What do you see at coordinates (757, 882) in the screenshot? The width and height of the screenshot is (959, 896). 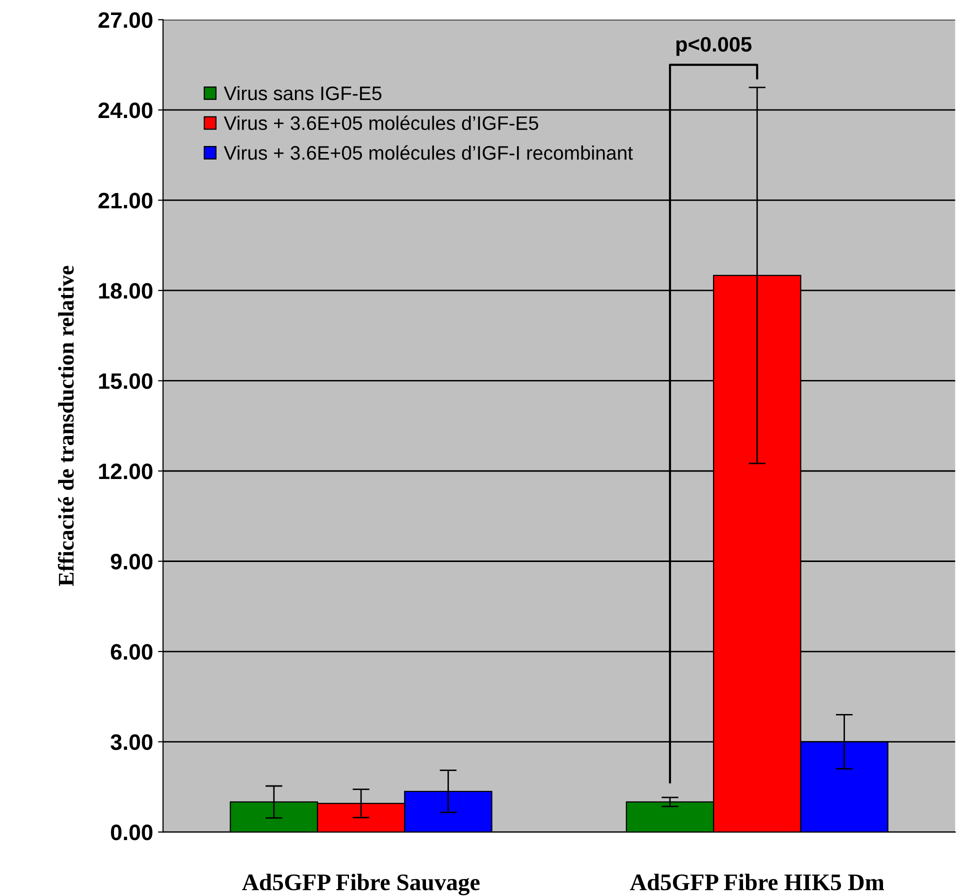 I see `x-tick-label: Ad5GFP Fibre HIK5 Dm` at bounding box center [757, 882].